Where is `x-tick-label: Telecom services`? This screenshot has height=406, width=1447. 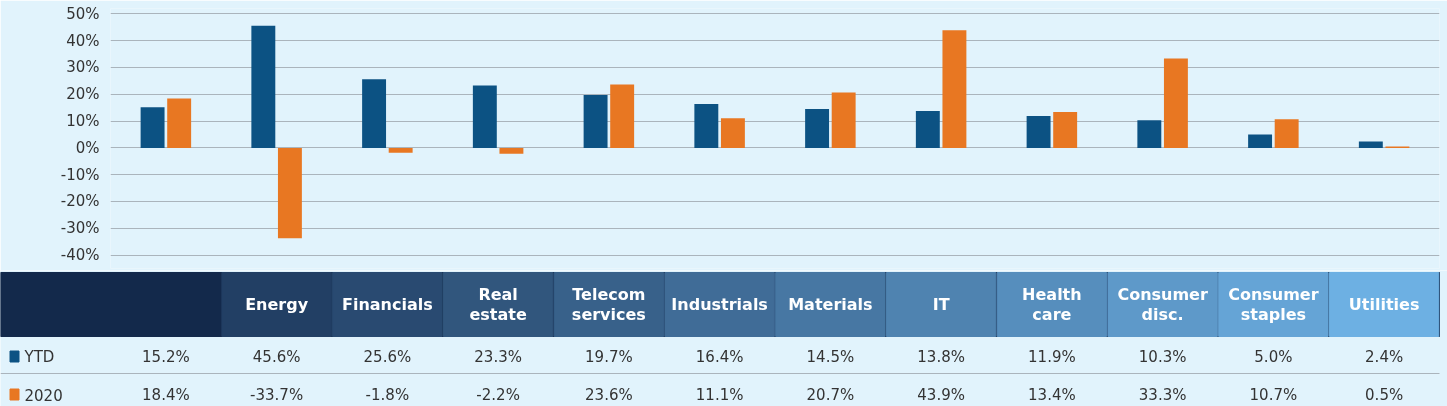 x-tick-label: Telecom services is located at coordinates (608, 304).